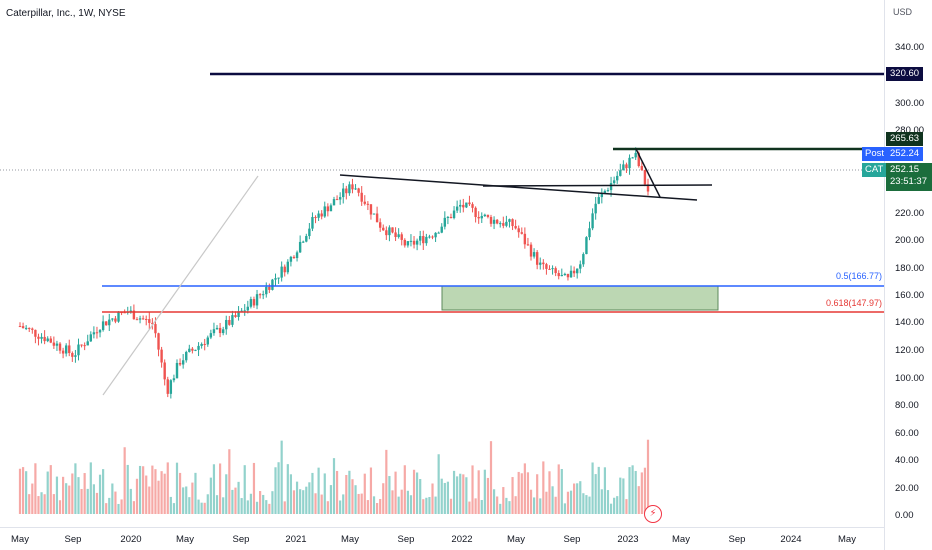 The image size is (932, 550). I want to click on wedge-trendline, so click(648, 173).